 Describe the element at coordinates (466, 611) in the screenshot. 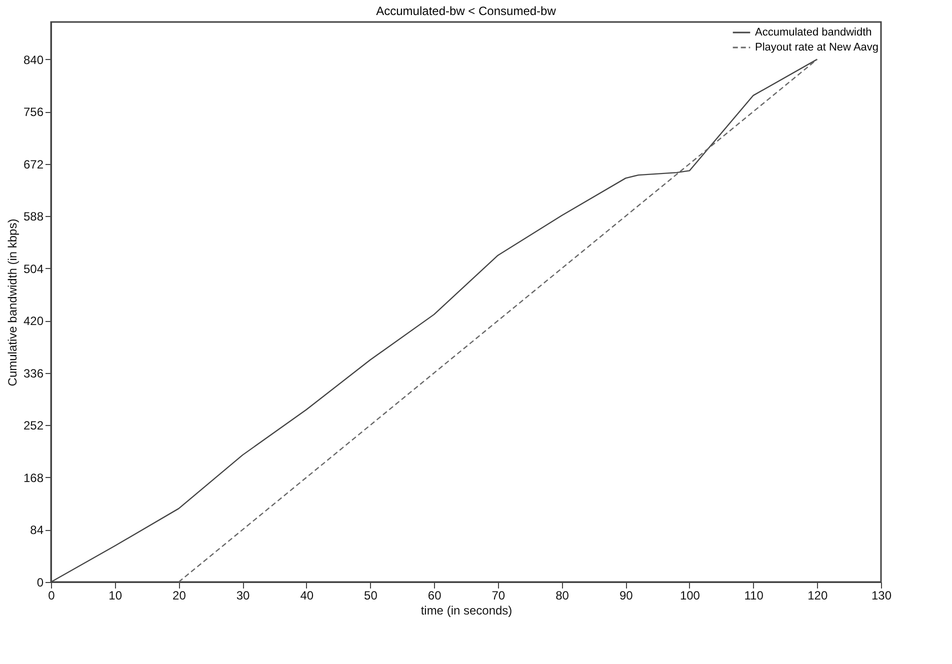

I see `x-axis-title: time (in seconds)` at that location.